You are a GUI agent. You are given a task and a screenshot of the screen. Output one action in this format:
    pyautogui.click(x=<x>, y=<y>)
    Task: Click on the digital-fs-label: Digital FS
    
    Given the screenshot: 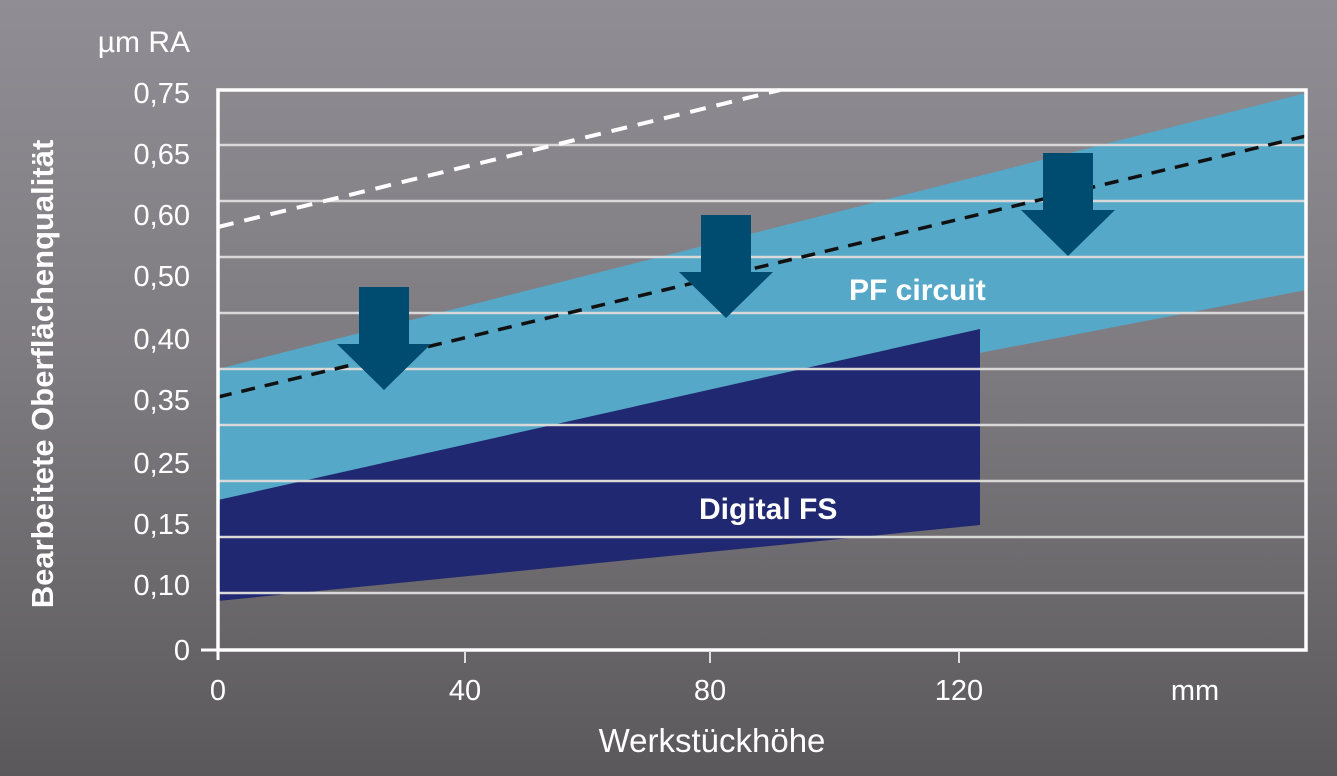 What is the action you would take?
    pyautogui.click(x=768, y=509)
    